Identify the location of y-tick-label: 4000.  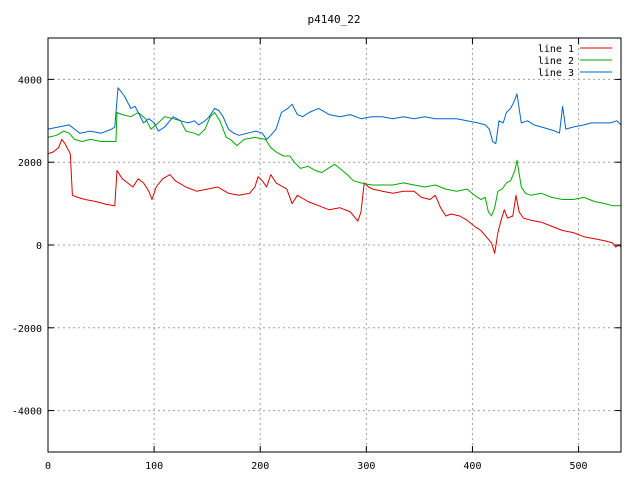
(30, 80).